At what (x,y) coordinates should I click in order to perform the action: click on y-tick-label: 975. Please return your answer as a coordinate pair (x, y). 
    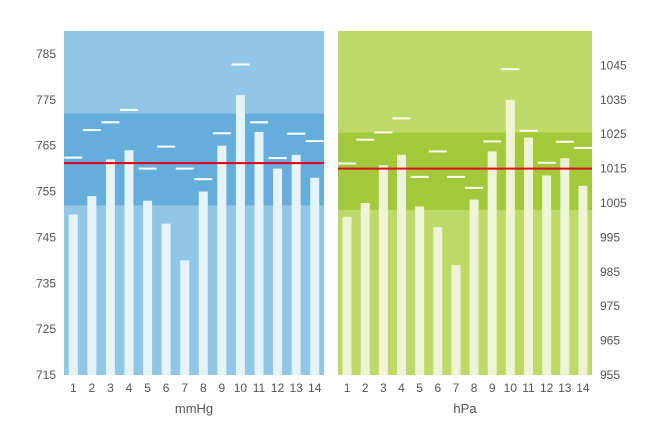
    Looking at the image, I should click on (610, 306).